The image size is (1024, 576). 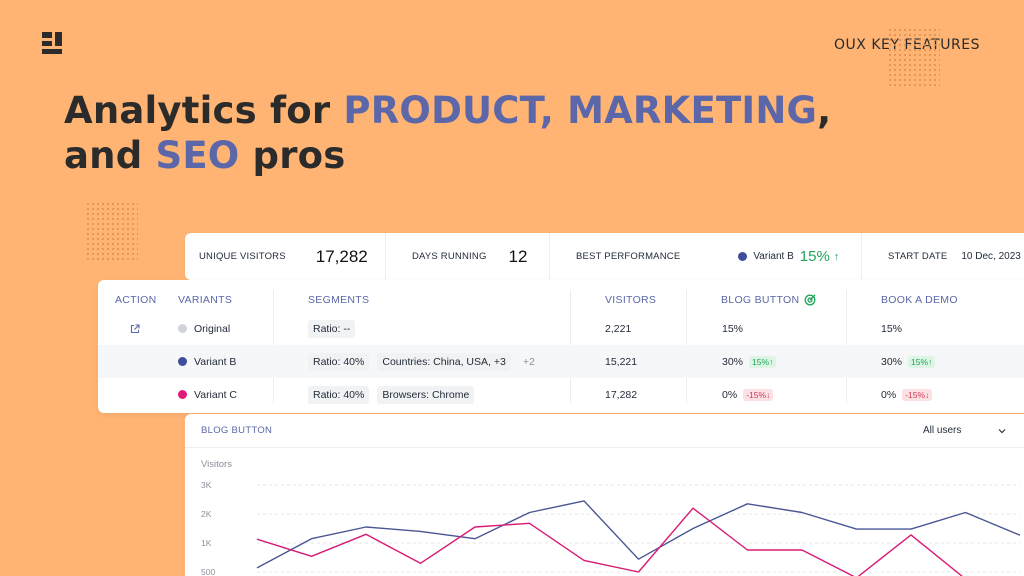 What do you see at coordinates (706, 256) in the screenshot?
I see `stat-best-performance: BEST PERFORMANCE Variant B 15% ↑` at bounding box center [706, 256].